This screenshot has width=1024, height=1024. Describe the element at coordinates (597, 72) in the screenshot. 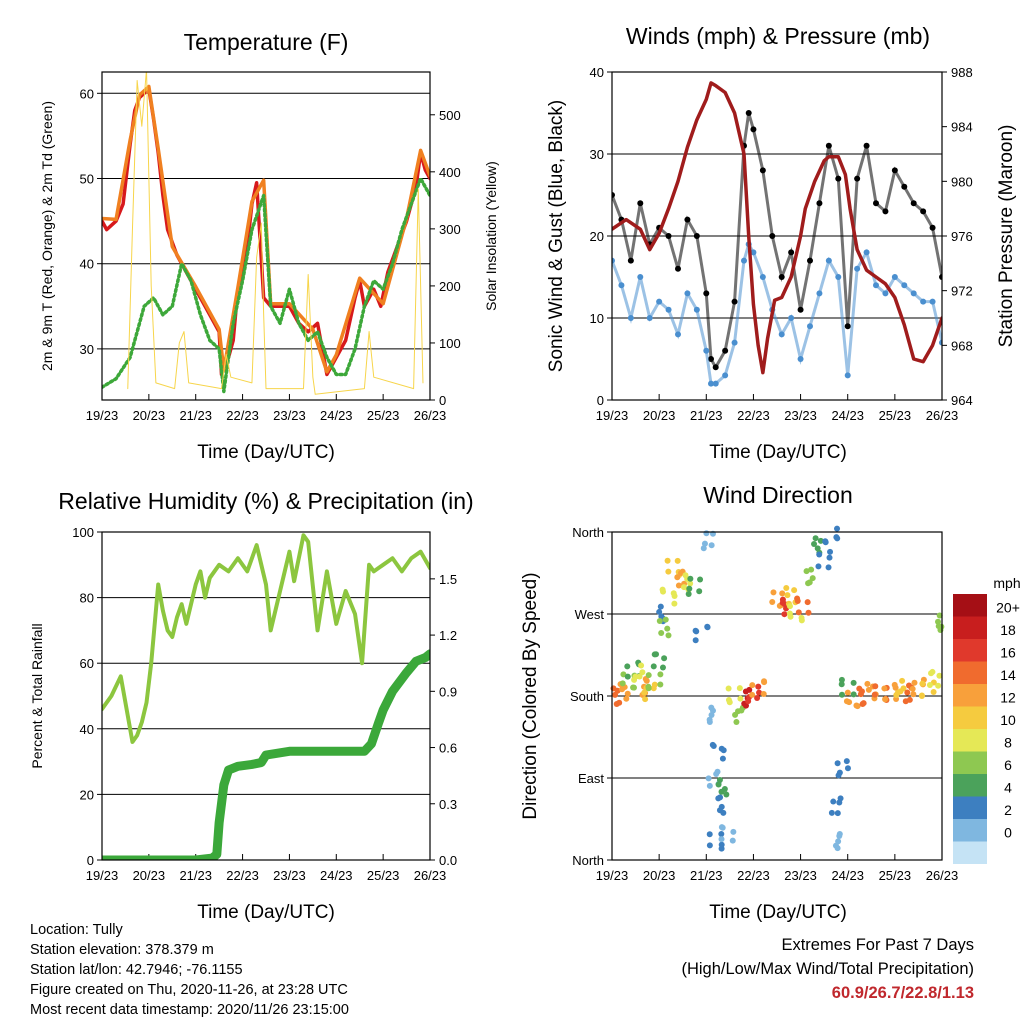

I see `wind-ytick-label: 40` at that location.